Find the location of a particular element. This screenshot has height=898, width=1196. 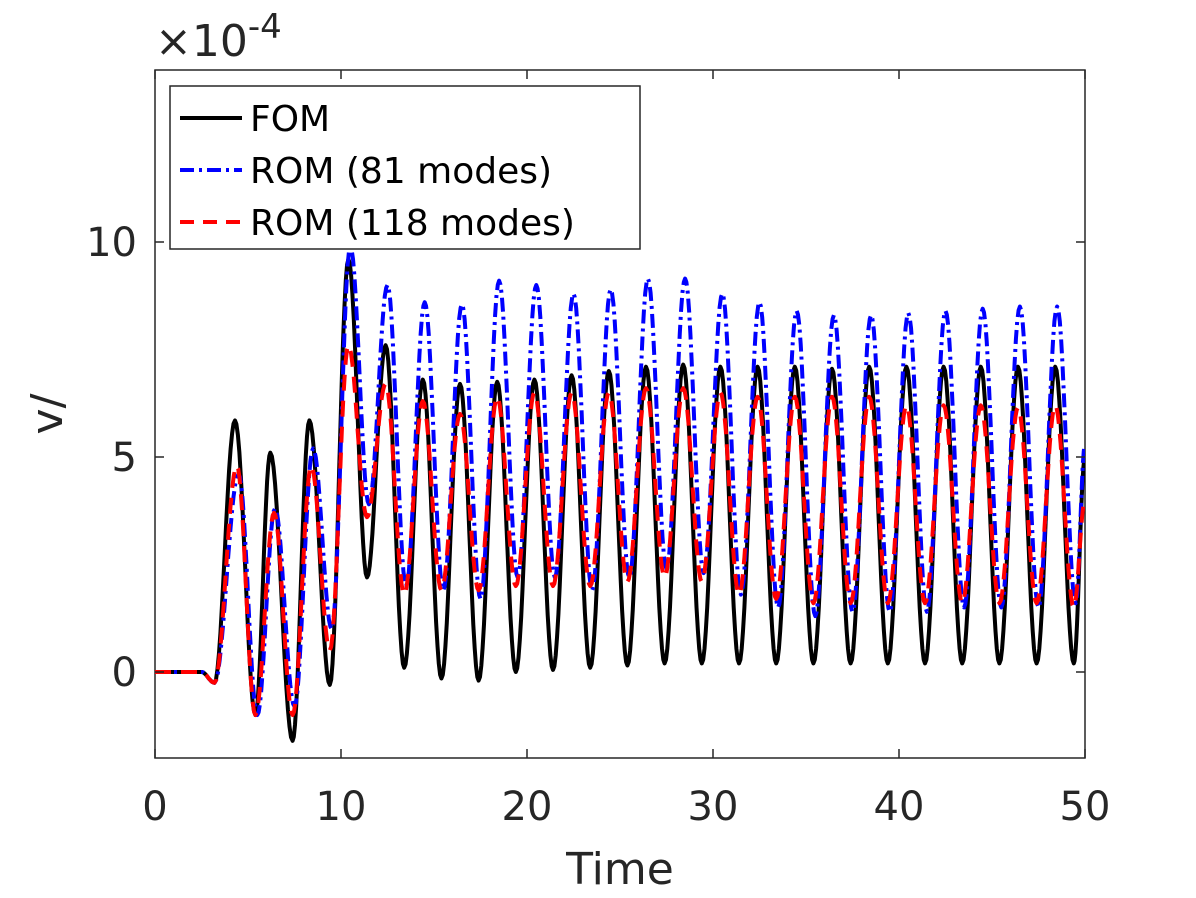

y-axis-label: v/ is located at coordinates (47, 413).